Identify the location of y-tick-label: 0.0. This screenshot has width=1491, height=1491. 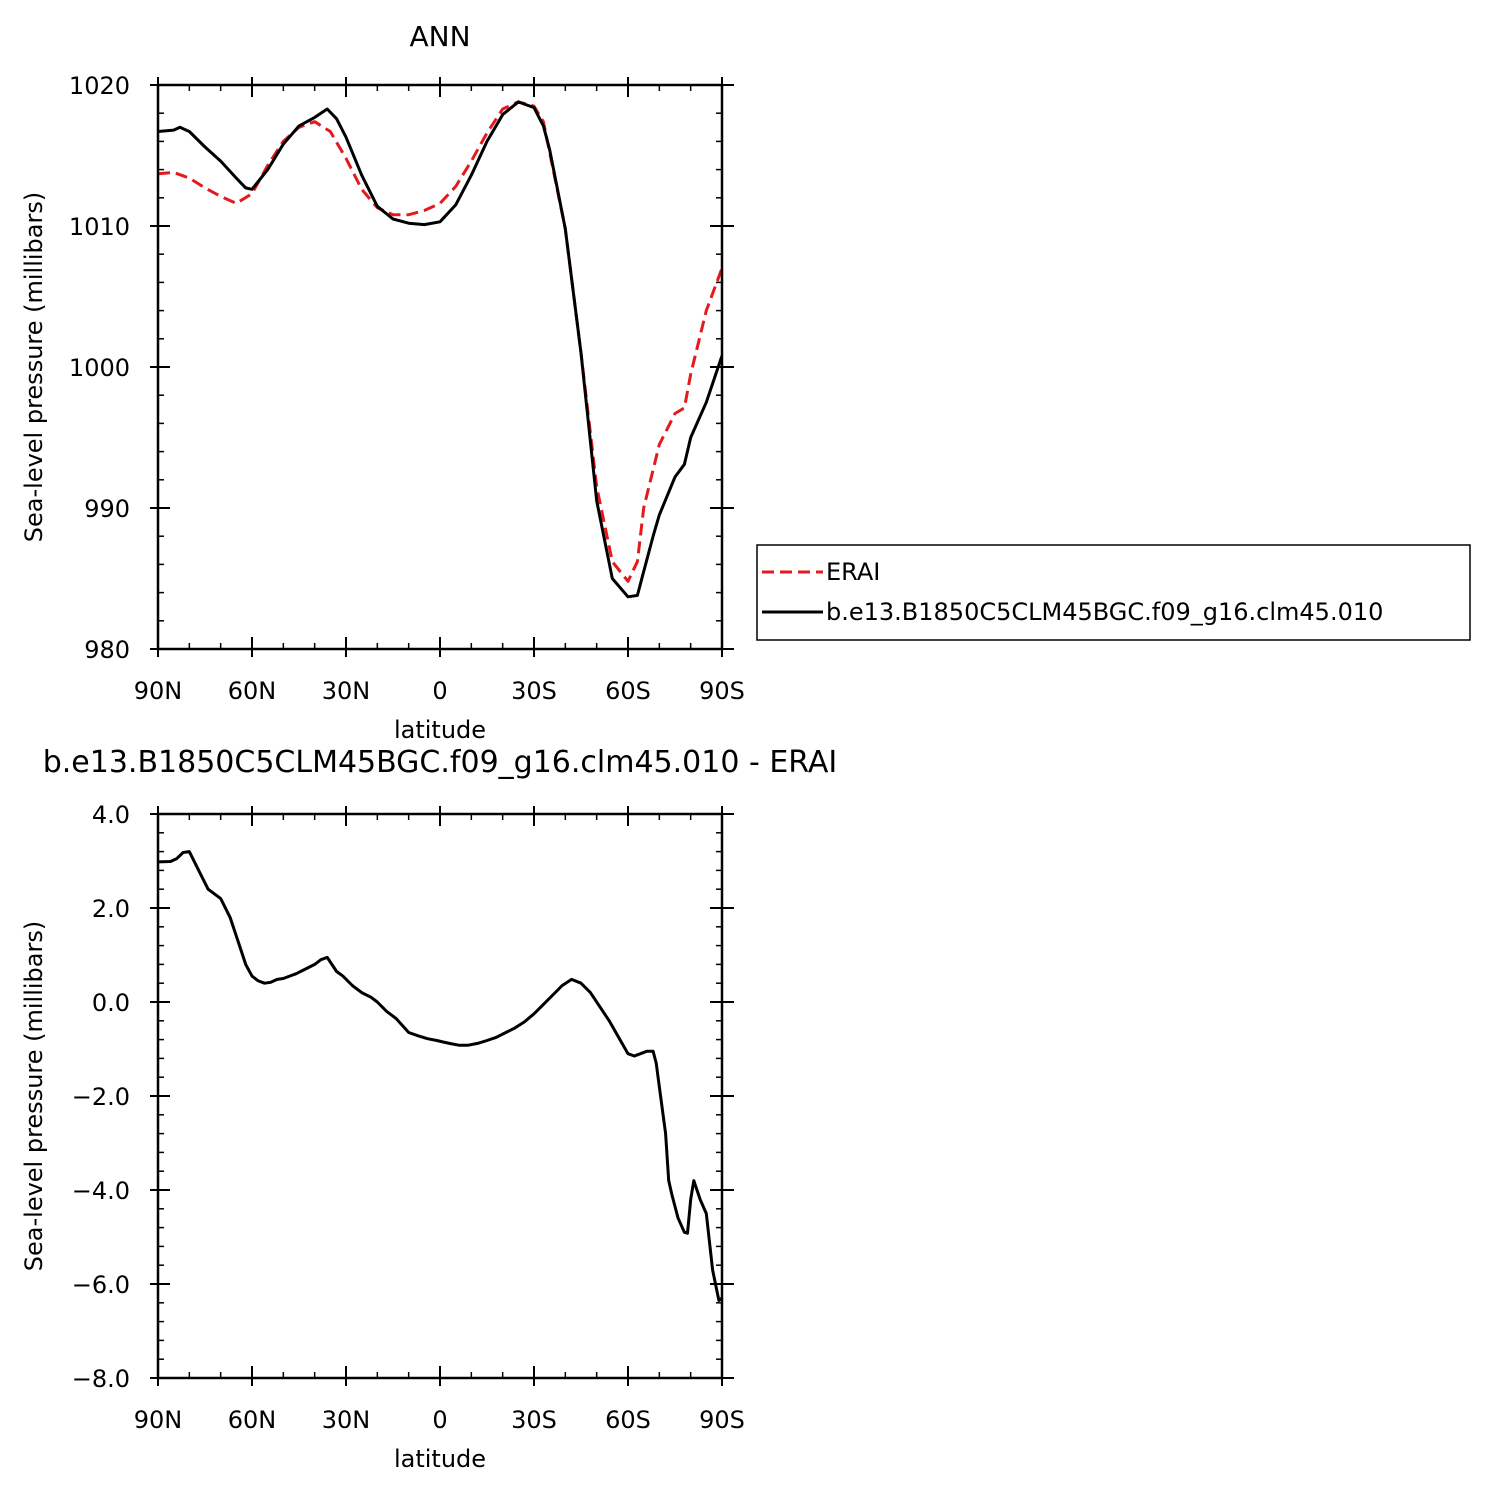
(111, 1003).